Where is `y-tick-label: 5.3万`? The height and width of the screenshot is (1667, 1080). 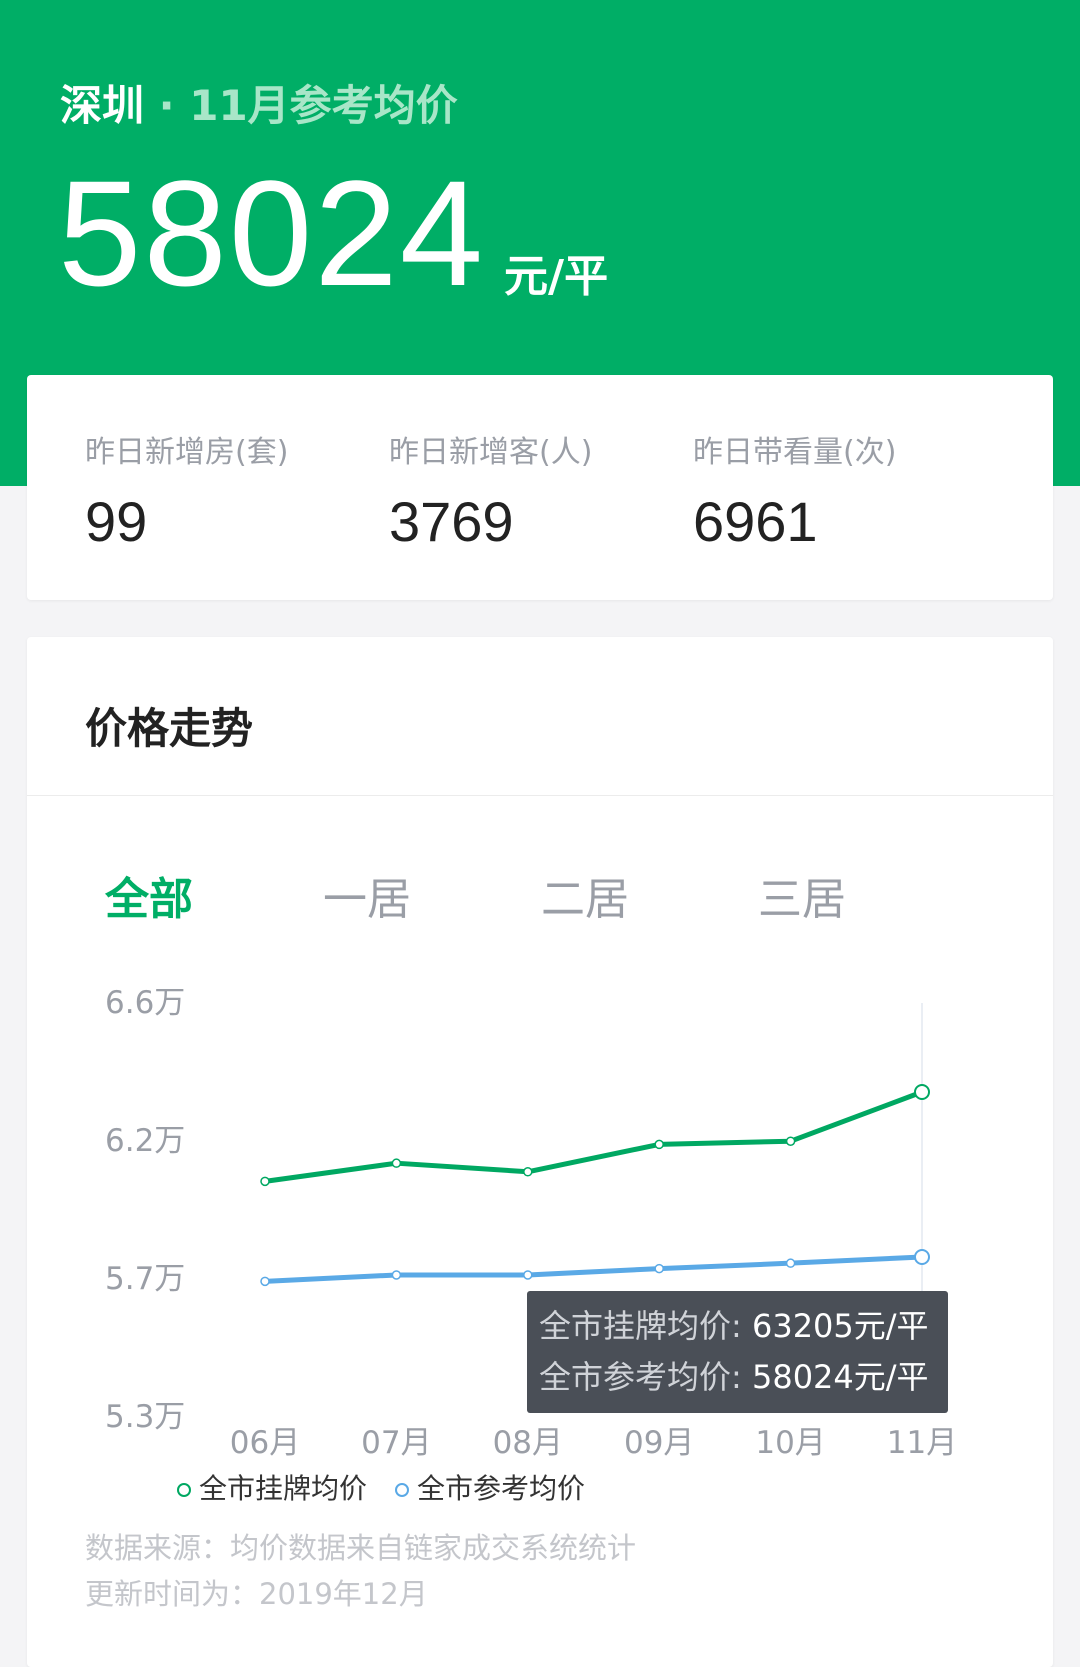 y-tick-label: 5.3万 is located at coordinates (145, 1417).